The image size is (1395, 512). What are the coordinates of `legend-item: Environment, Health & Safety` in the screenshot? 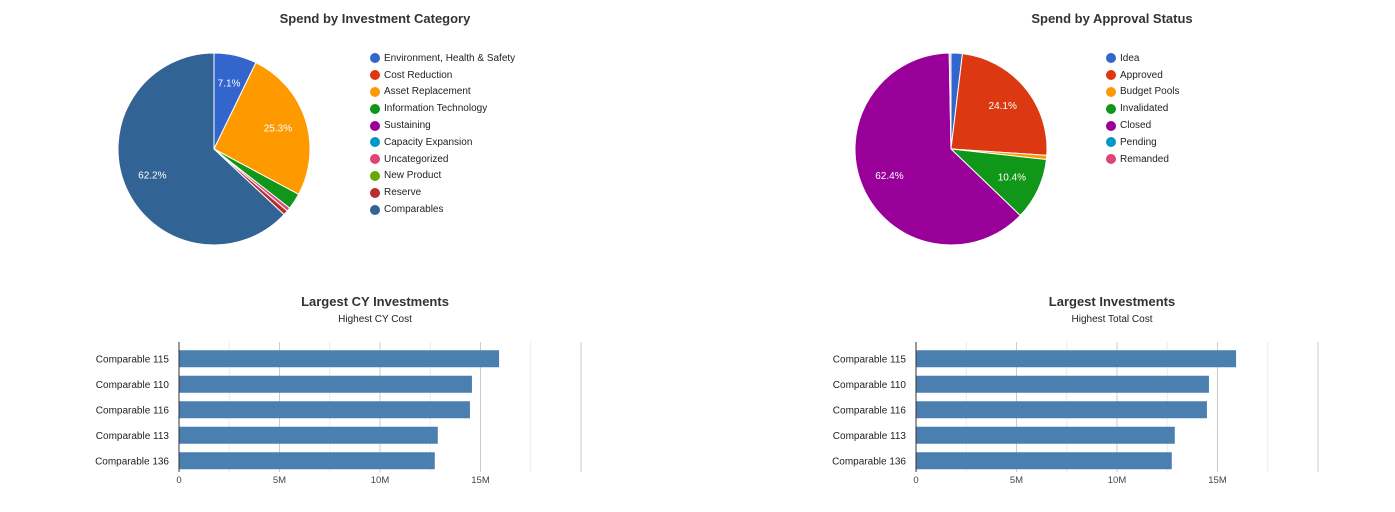 It's located at (442, 58).